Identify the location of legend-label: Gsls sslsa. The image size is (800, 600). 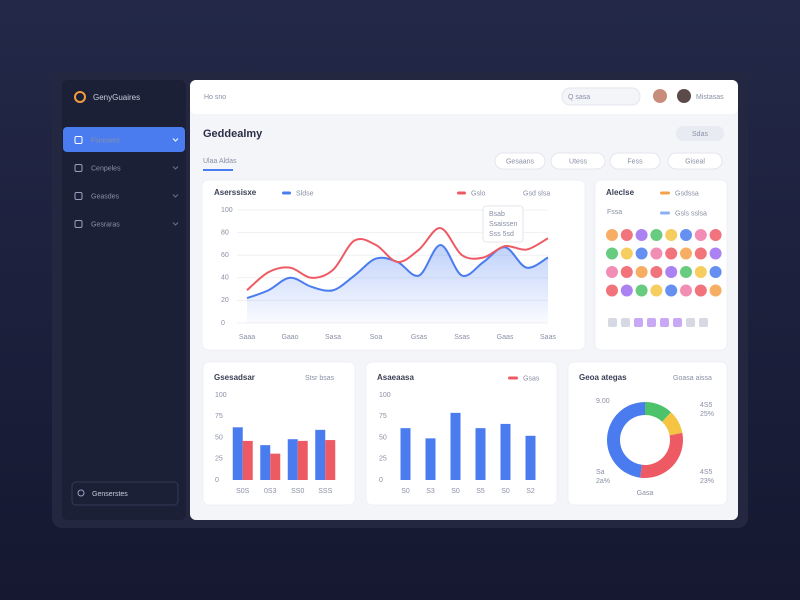
(691, 213).